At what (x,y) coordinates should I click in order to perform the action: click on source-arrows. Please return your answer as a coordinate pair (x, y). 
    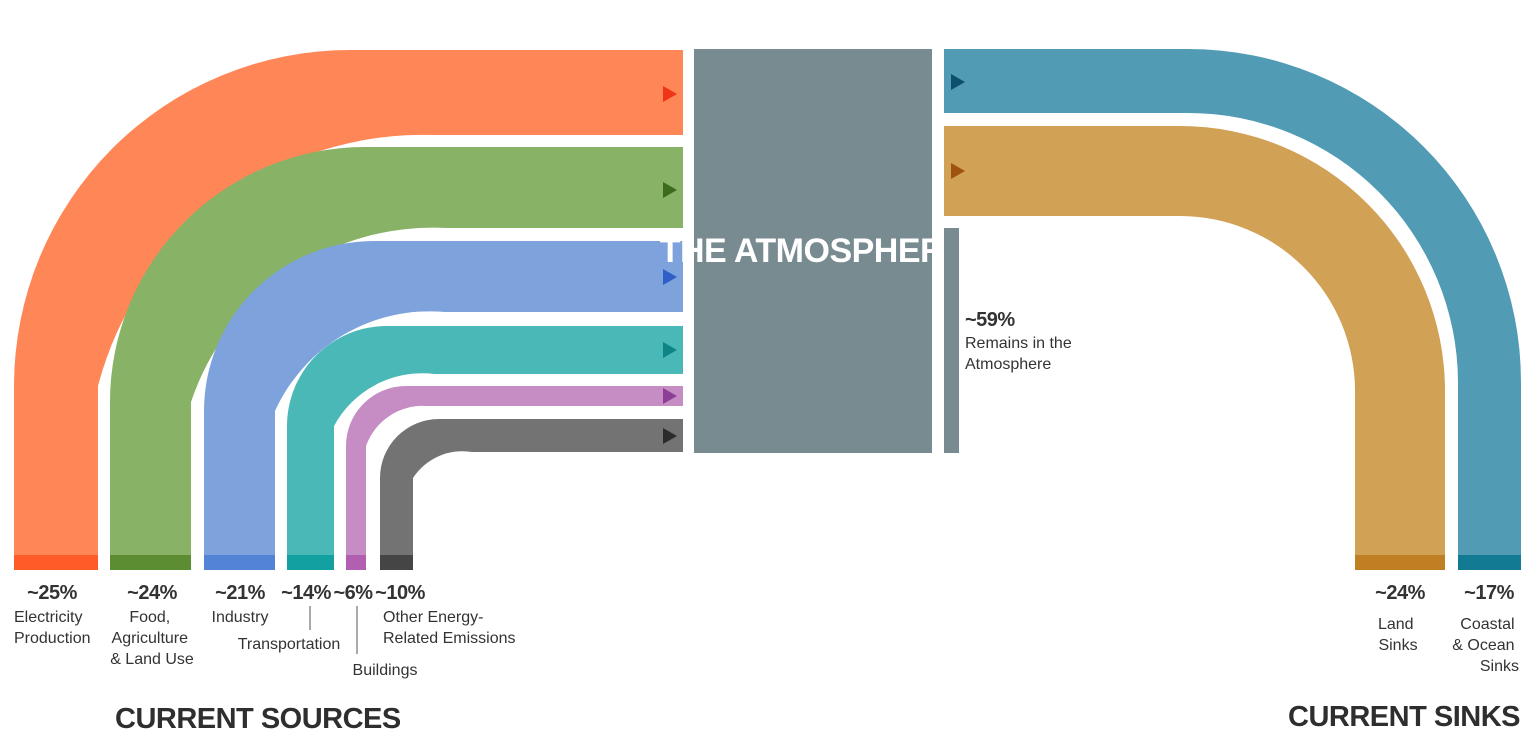
    Looking at the image, I should click on (670, 265).